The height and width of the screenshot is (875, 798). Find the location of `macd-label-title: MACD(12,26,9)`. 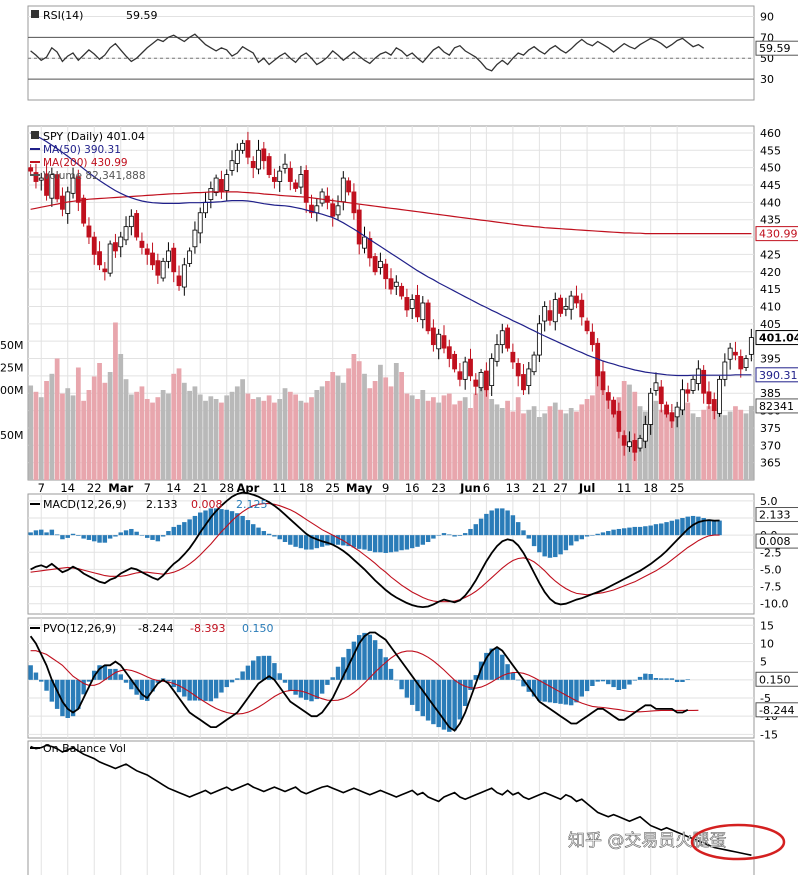

macd-label-title: MACD(12,26,9) is located at coordinates (85, 504).